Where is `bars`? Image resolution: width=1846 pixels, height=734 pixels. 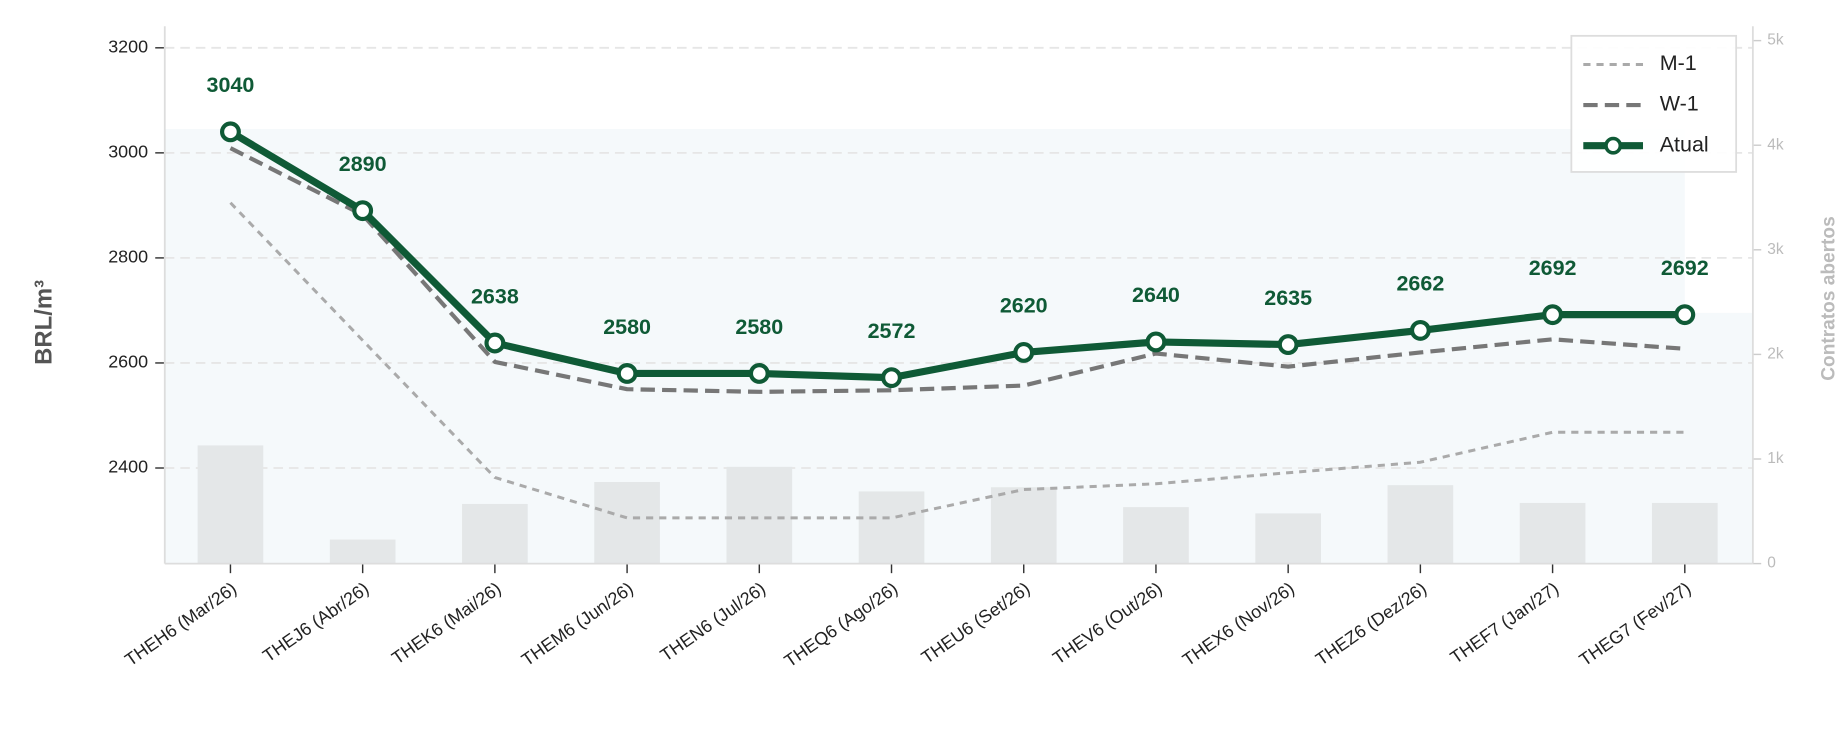 bars is located at coordinates (957, 504).